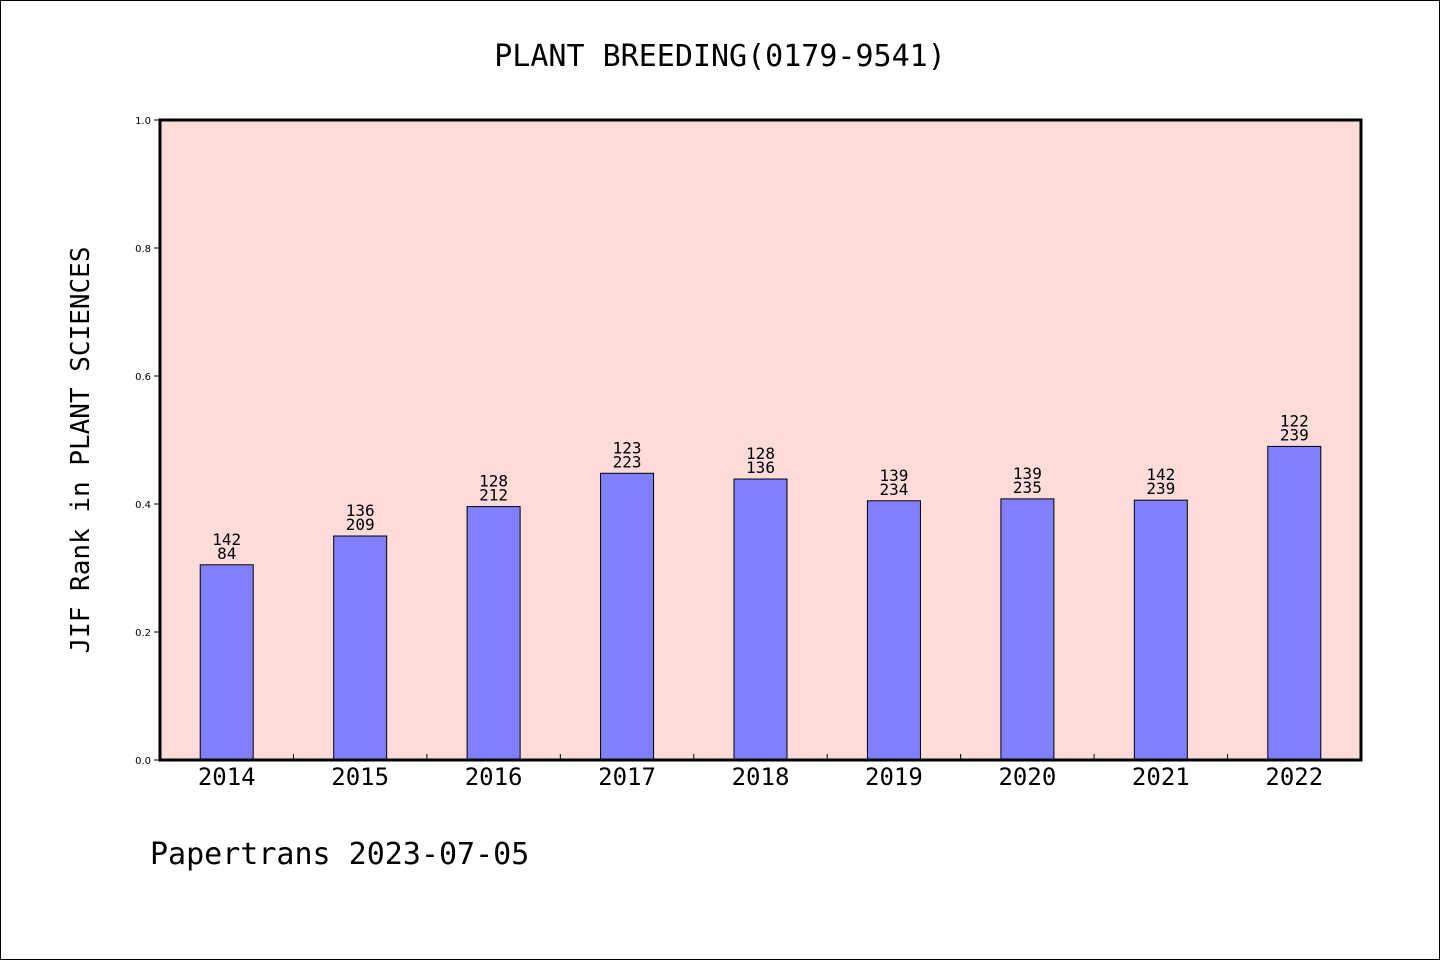 The image size is (1440, 960). I want to click on y-axis: 0.0 0.2 0.4 0.6 0.8 1.0, so click(147, 441).